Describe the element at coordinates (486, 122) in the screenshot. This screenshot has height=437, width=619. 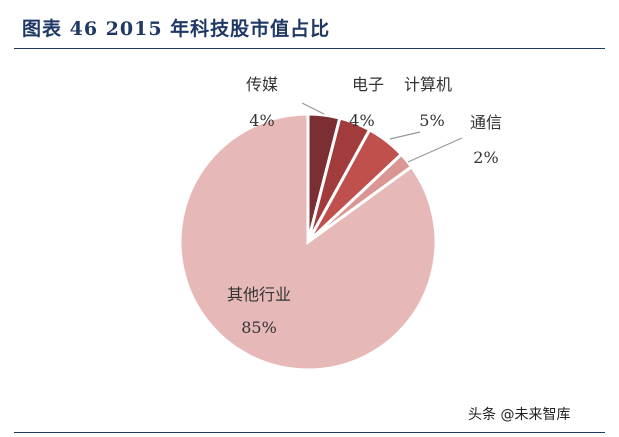
I see `slice-name-label: 通信` at that location.